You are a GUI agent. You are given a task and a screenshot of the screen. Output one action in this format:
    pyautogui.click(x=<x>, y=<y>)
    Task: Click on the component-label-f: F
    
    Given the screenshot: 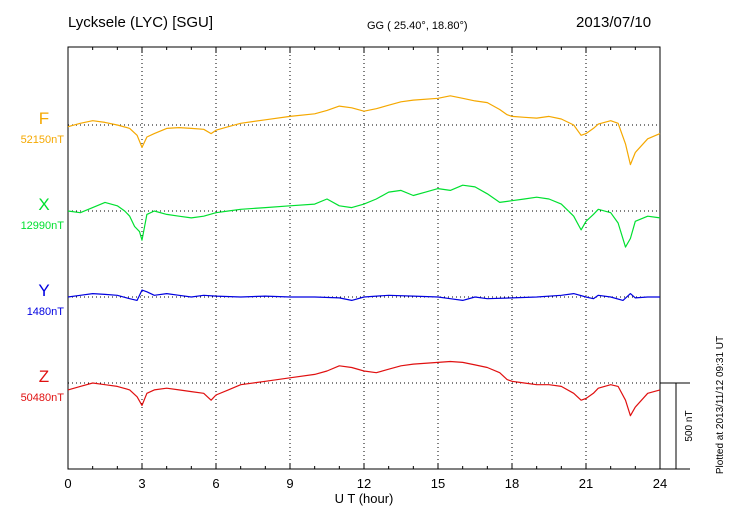 What is the action you would take?
    pyautogui.click(x=44, y=118)
    